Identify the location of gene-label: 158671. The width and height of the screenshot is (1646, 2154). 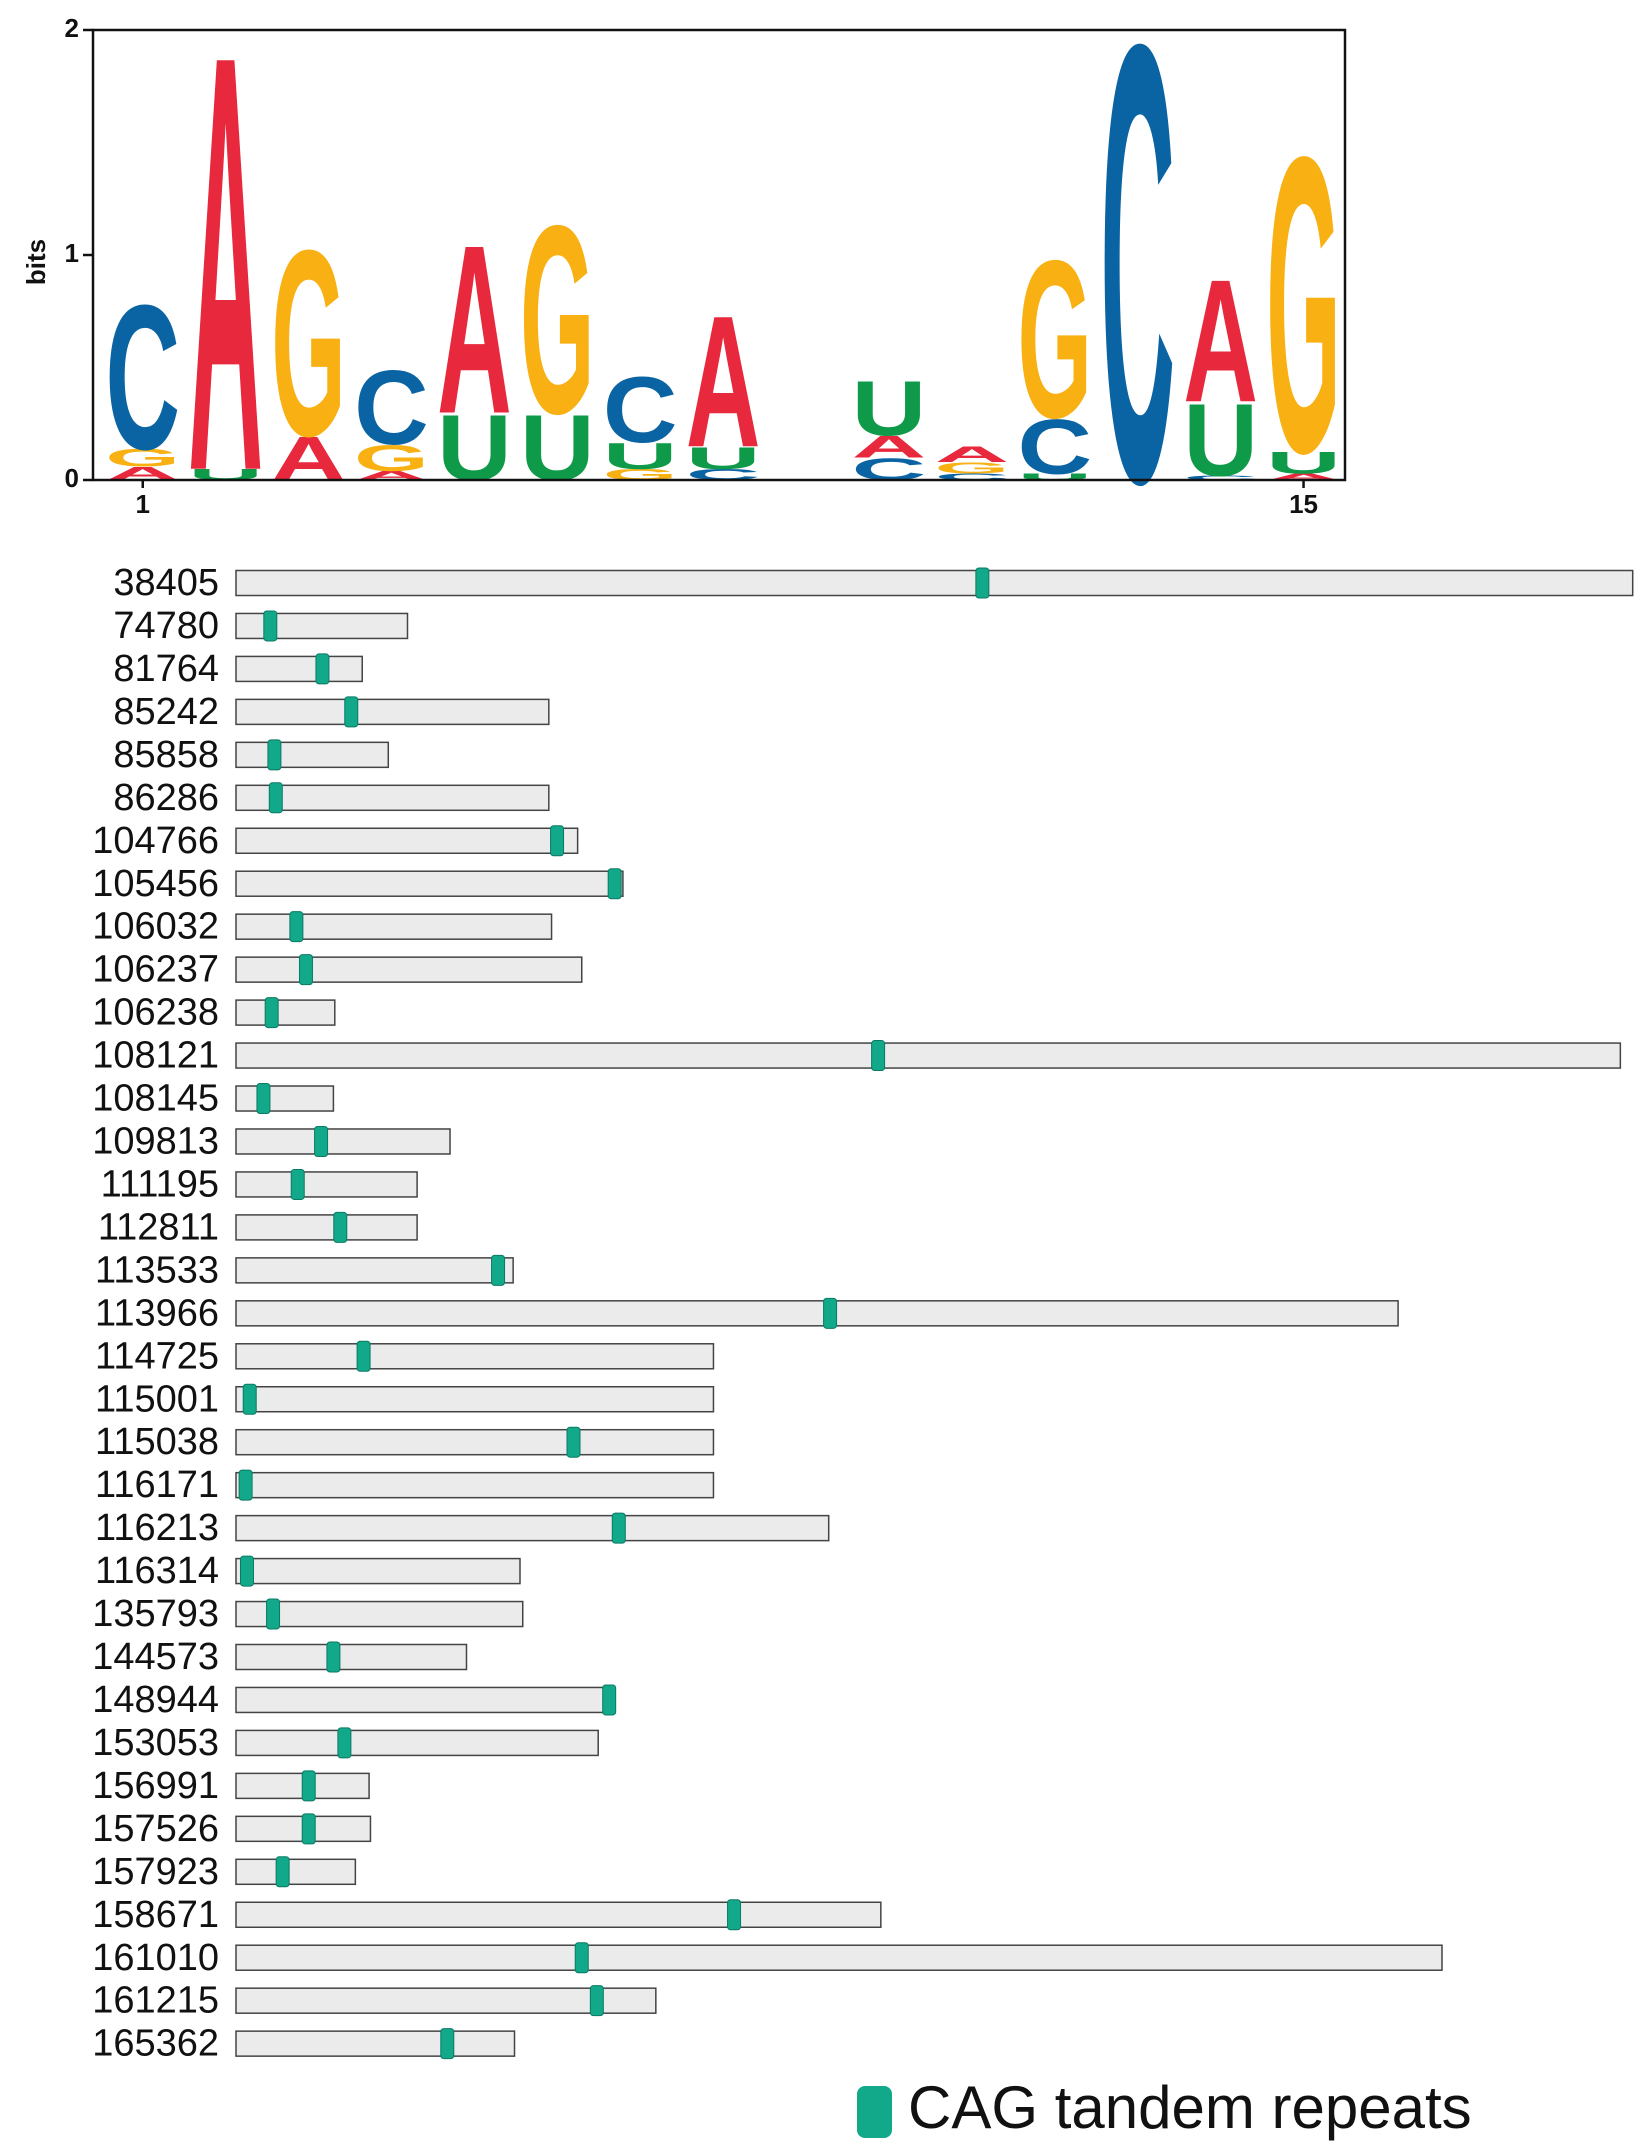
(155, 1915).